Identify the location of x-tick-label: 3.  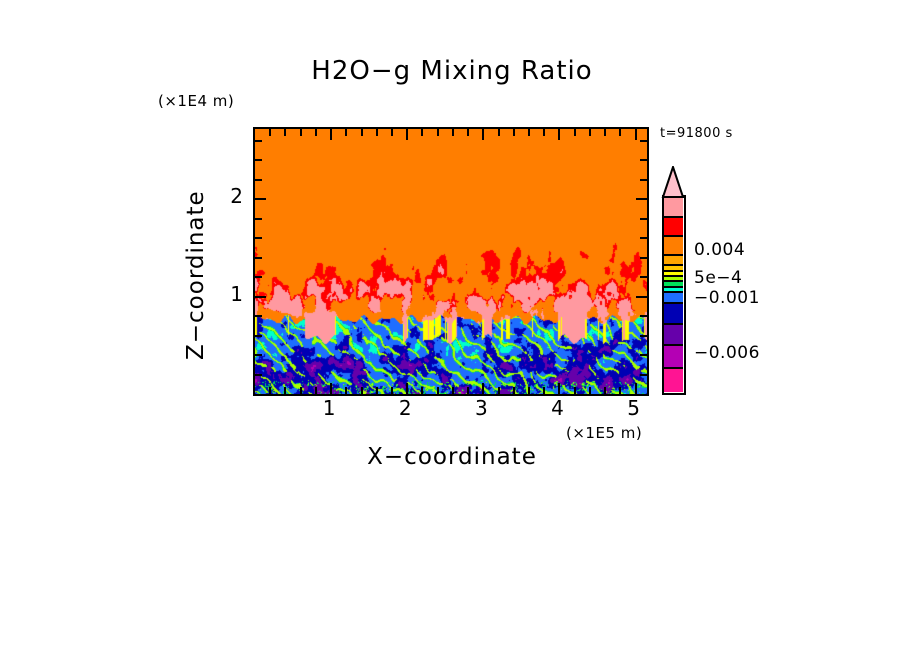
(481, 408).